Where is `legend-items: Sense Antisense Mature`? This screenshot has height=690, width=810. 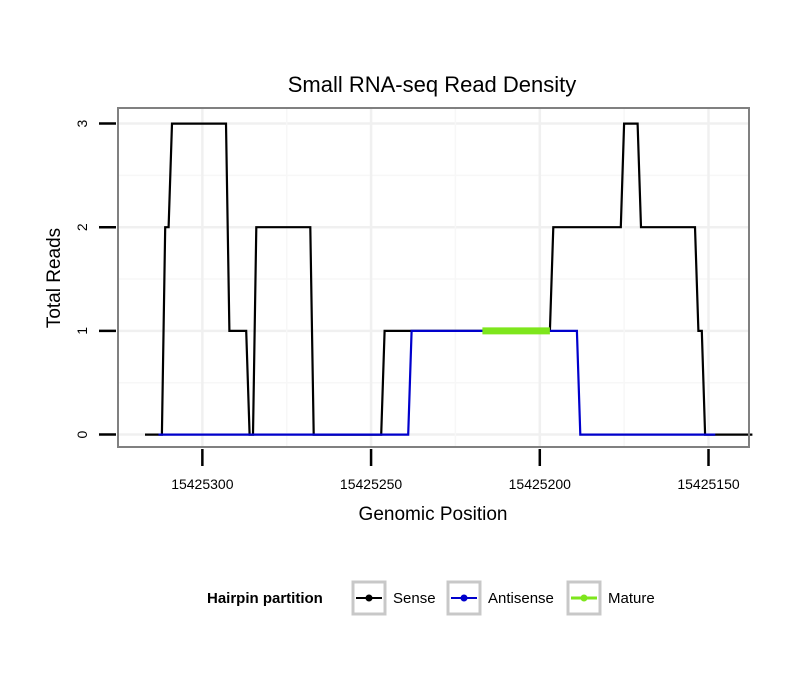
legend-items: Sense Antisense Mature is located at coordinates (503, 598).